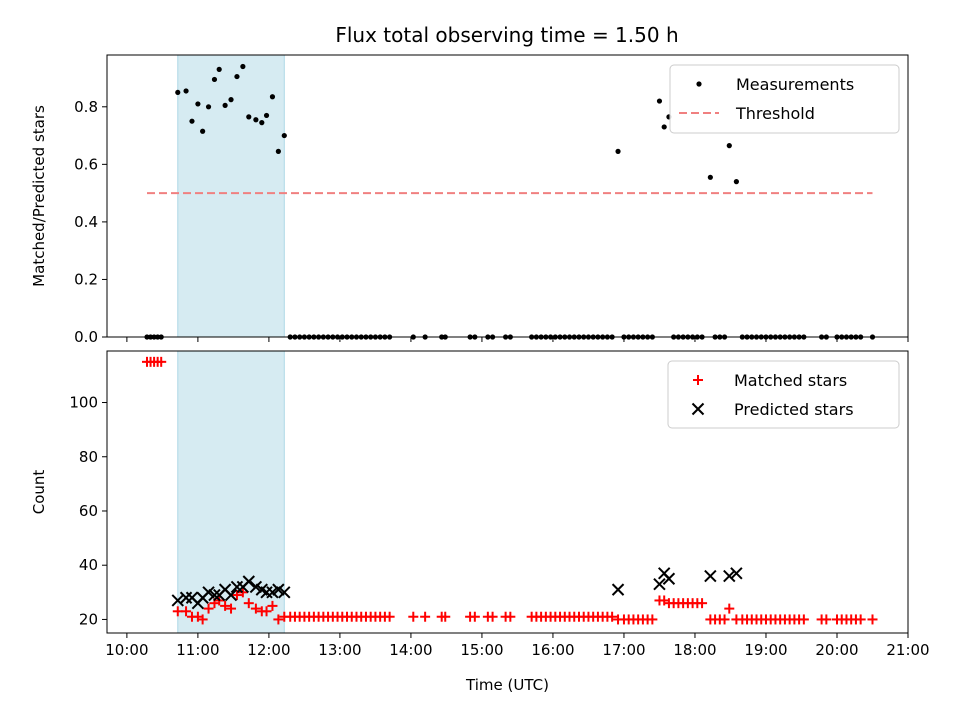 The width and height of the screenshot is (960, 720). I want to click on legend-top: Measurements Threshold, so click(784, 99).